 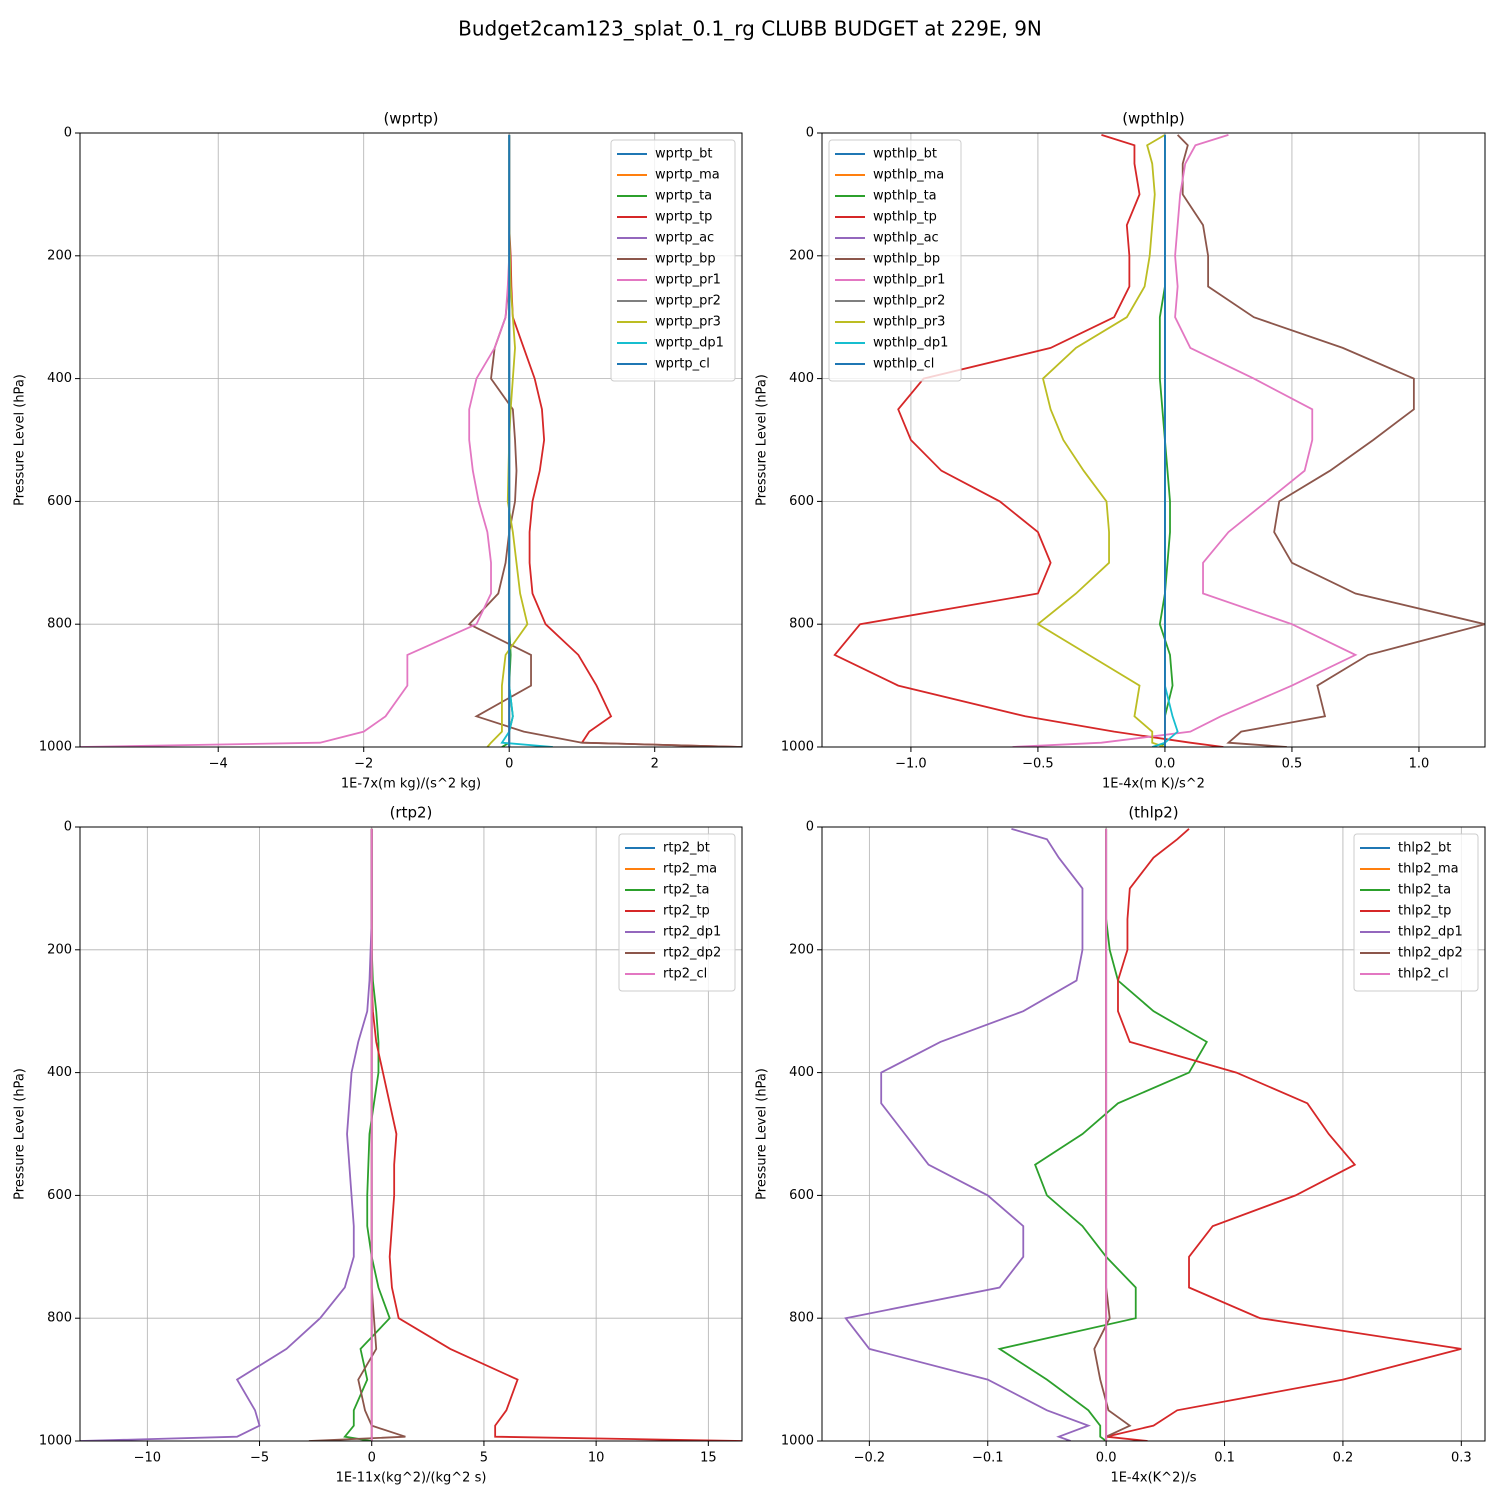 What do you see at coordinates (147, 1458) in the screenshot?
I see `x-tick-label: −10` at bounding box center [147, 1458].